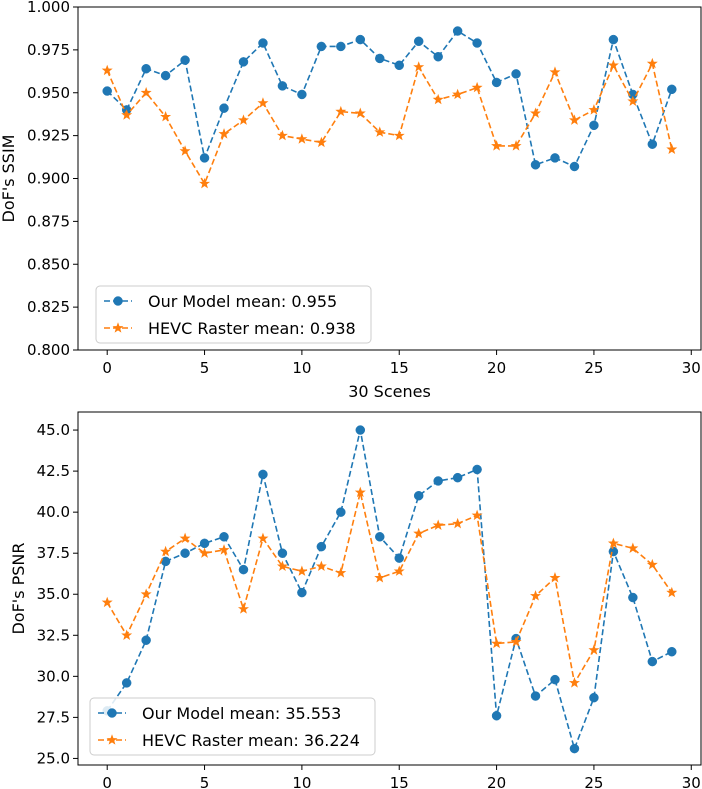 This screenshot has width=702, height=789. What do you see at coordinates (53, 717) in the screenshot?
I see `y-tick-label: 27.5` at bounding box center [53, 717].